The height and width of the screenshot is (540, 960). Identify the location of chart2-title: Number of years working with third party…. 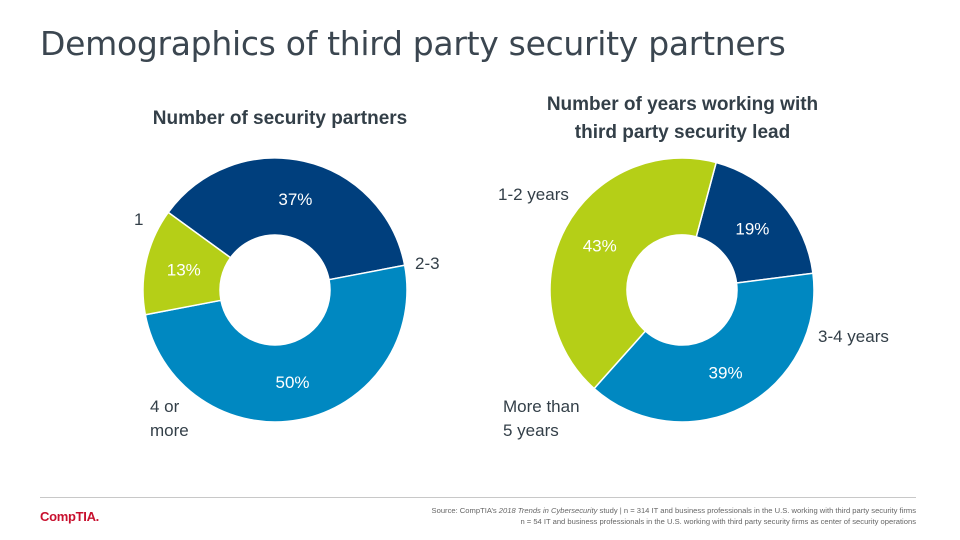
(682, 119).